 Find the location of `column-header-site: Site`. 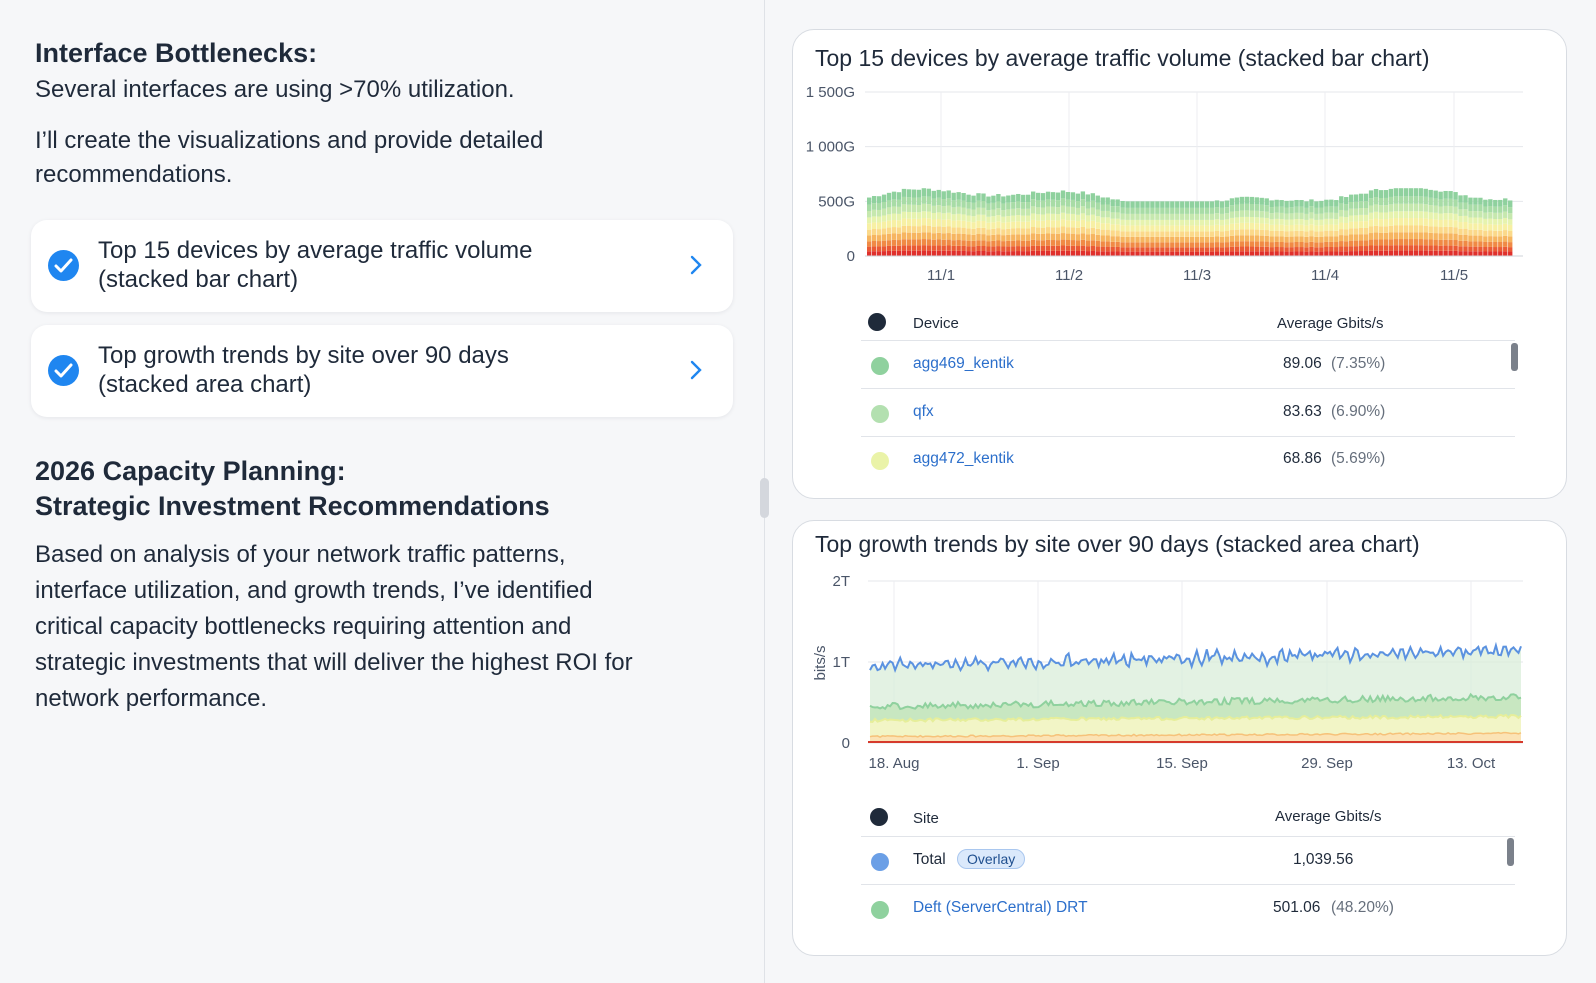

column-header-site: Site is located at coordinates (926, 818).